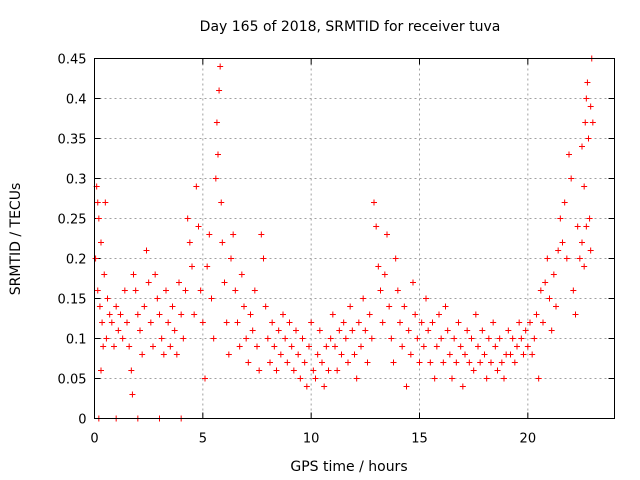 The width and height of the screenshot is (640, 480). I want to click on x-axis-label: GPS time / hours, so click(348, 467).